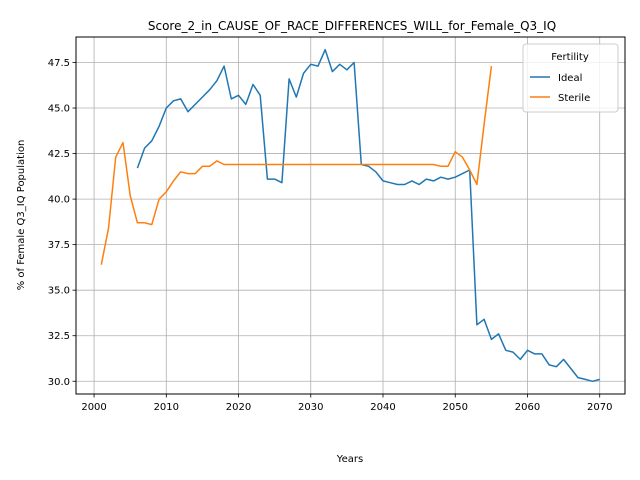  I want to click on y-tick-label: 37.5, so click(59, 245).